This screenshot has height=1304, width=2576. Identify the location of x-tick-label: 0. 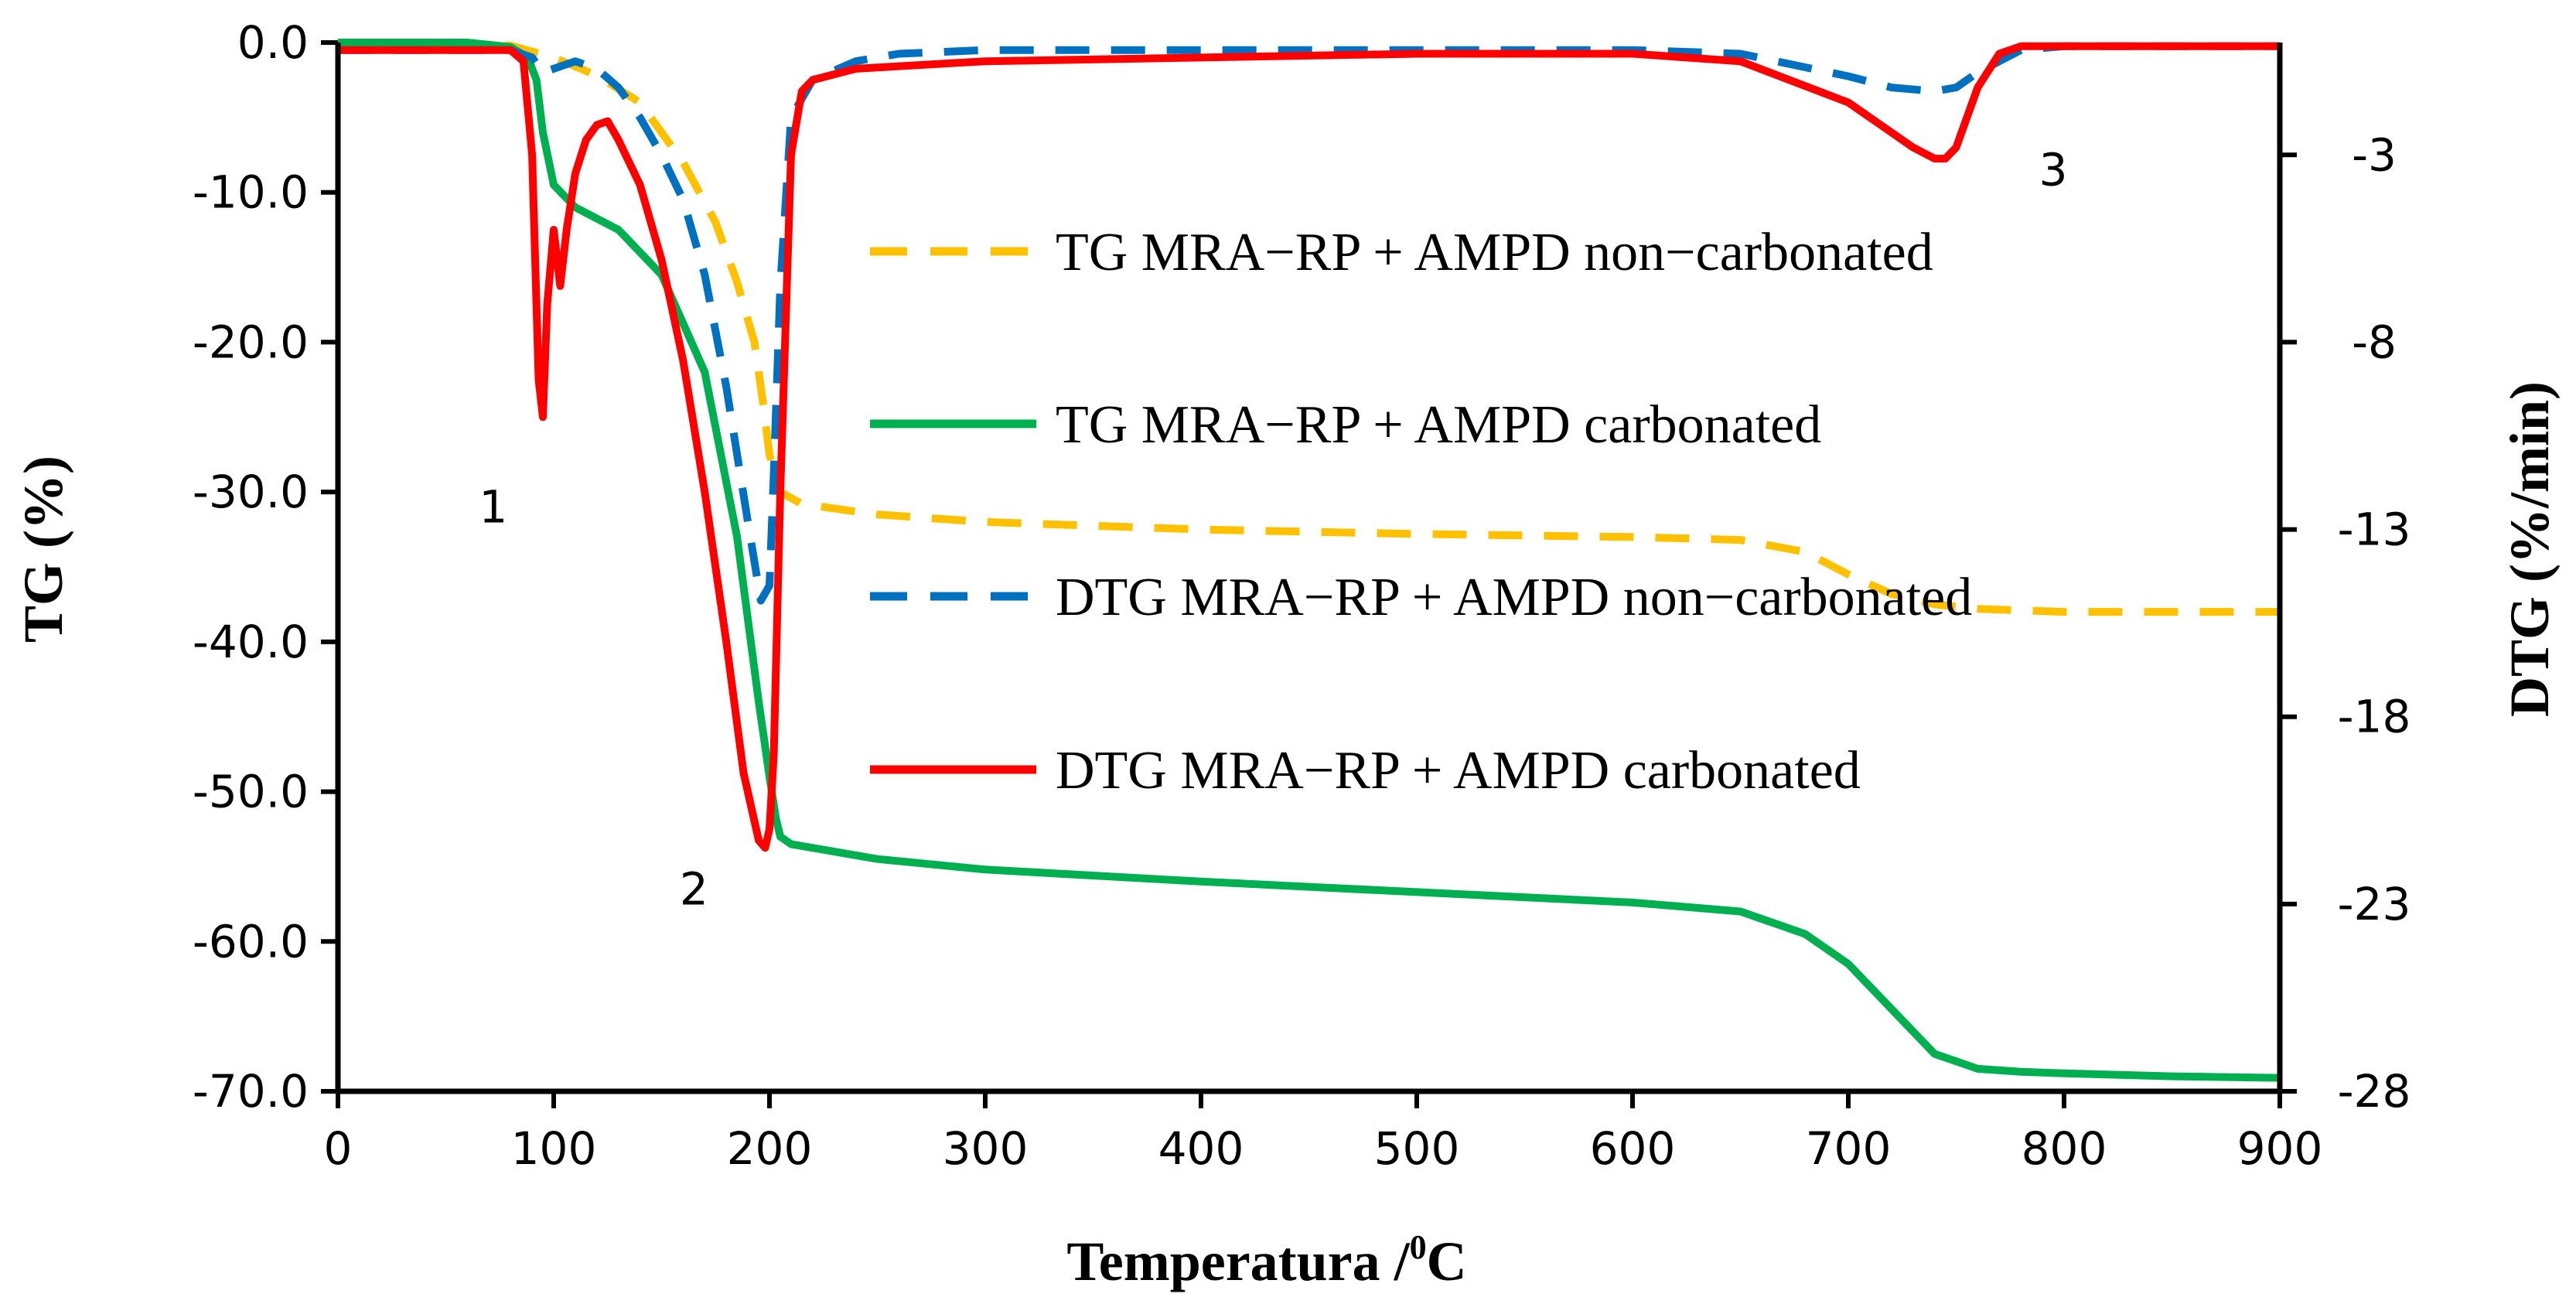
(339, 1148).